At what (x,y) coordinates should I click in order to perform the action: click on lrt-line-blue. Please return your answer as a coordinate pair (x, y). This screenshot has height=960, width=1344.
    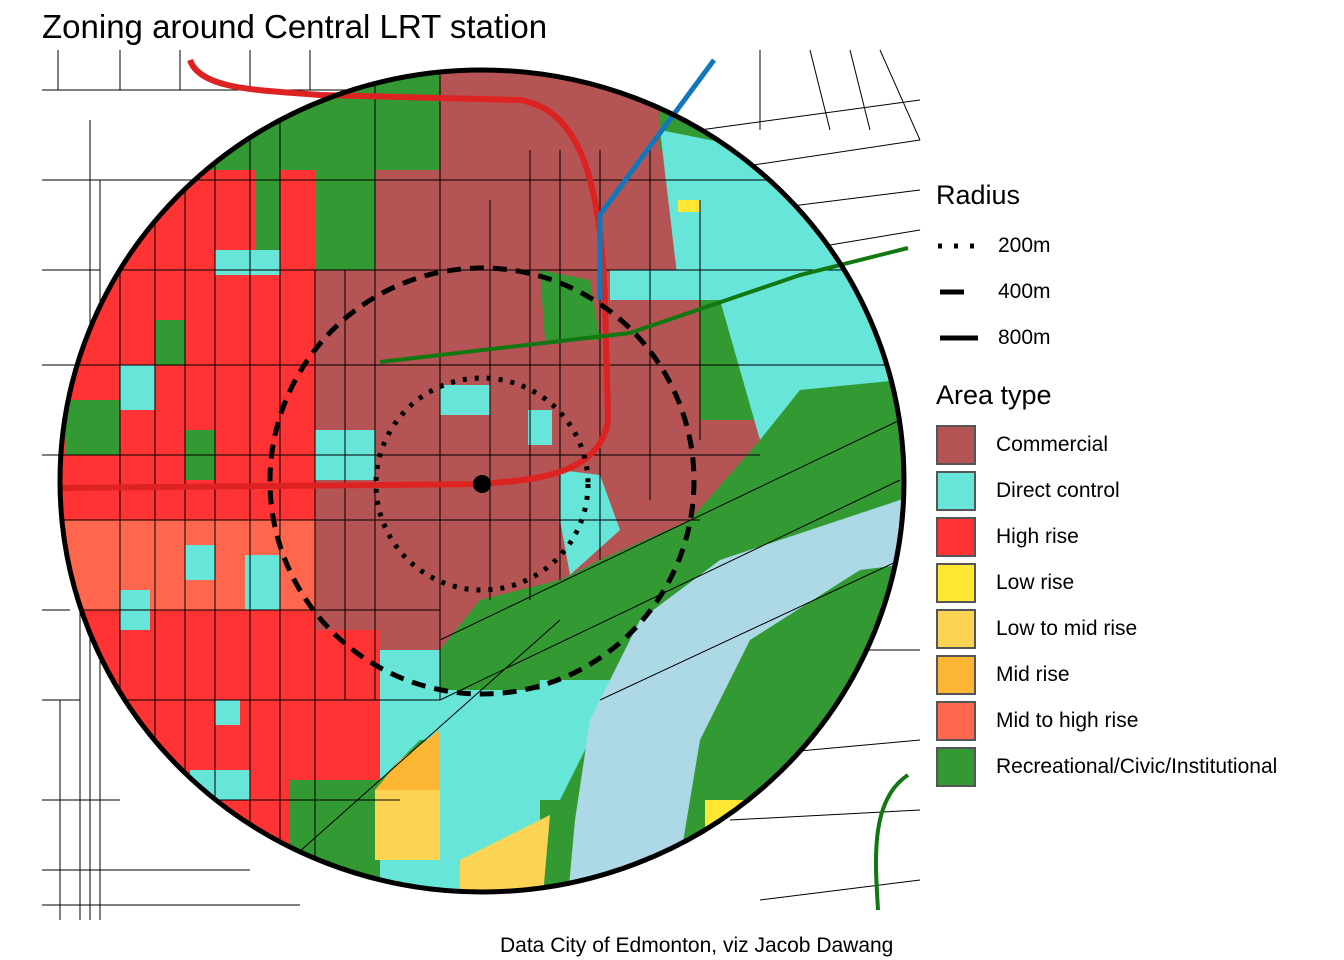
    Looking at the image, I should click on (657, 179).